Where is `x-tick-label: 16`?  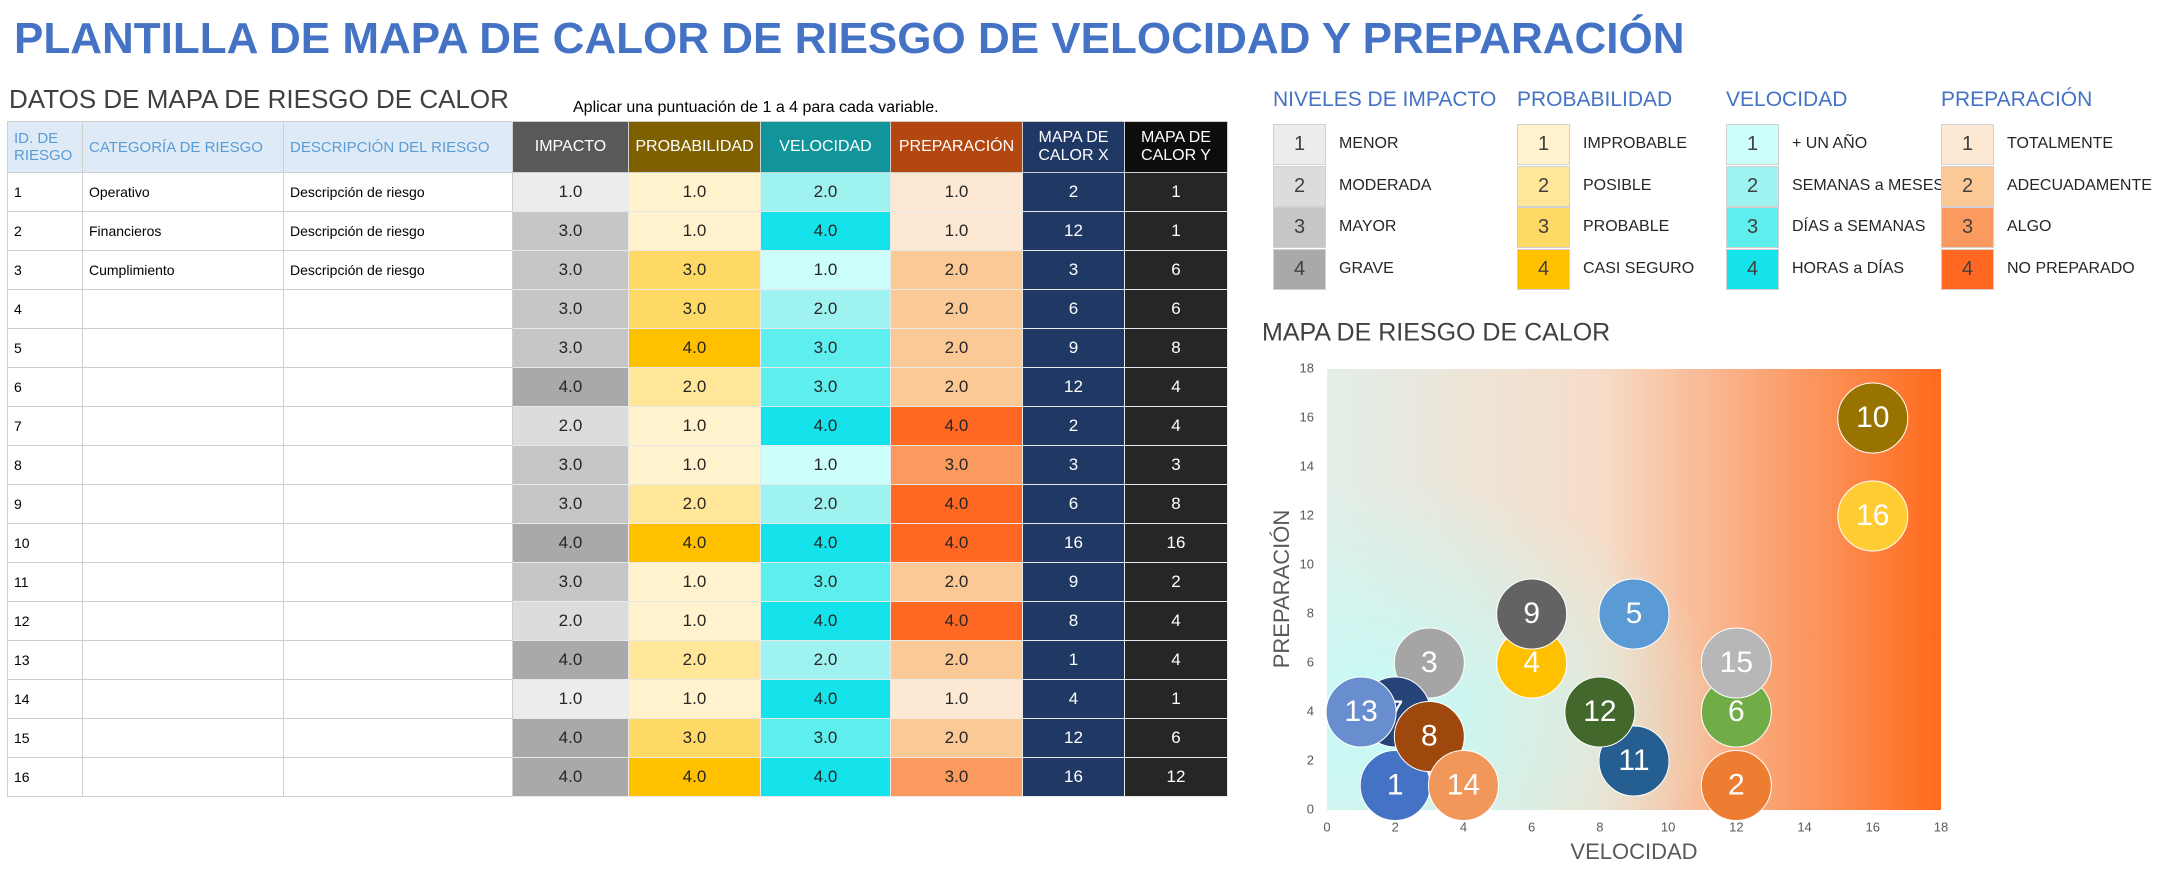
x-tick-label: 16 is located at coordinates (1873, 826).